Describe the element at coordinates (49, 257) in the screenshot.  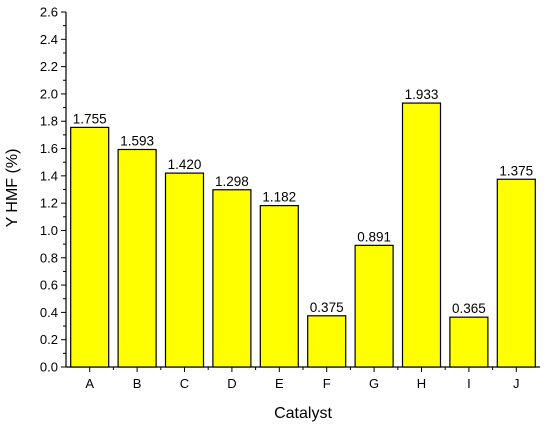
I see `y-tick-label: 0.8` at that location.